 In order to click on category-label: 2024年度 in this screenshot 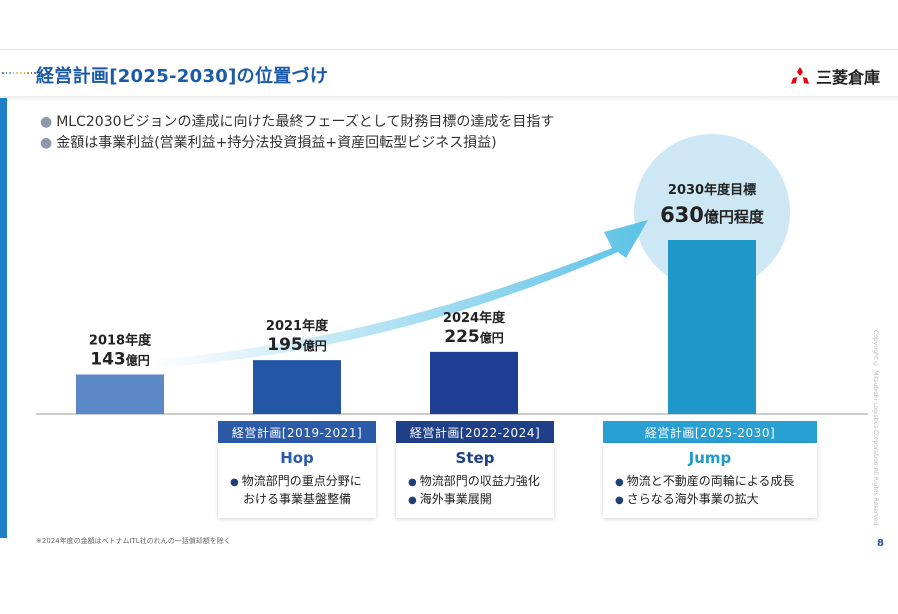, I will do `click(474, 318)`.